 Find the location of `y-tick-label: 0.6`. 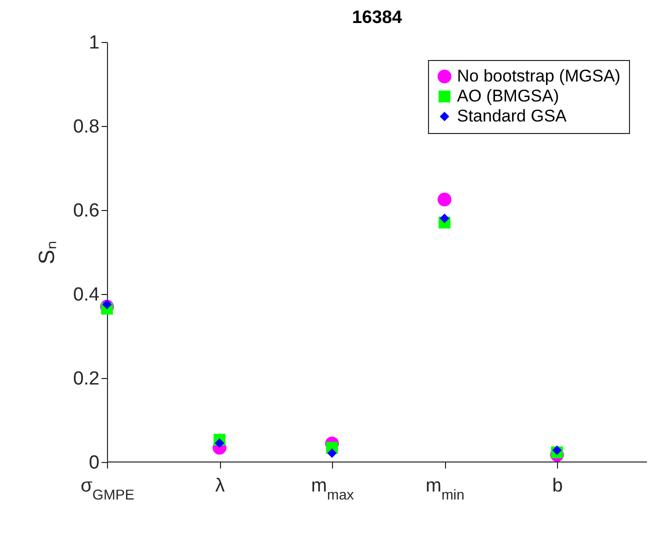

y-tick-label: 0.6 is located at coordinates (86, 211).